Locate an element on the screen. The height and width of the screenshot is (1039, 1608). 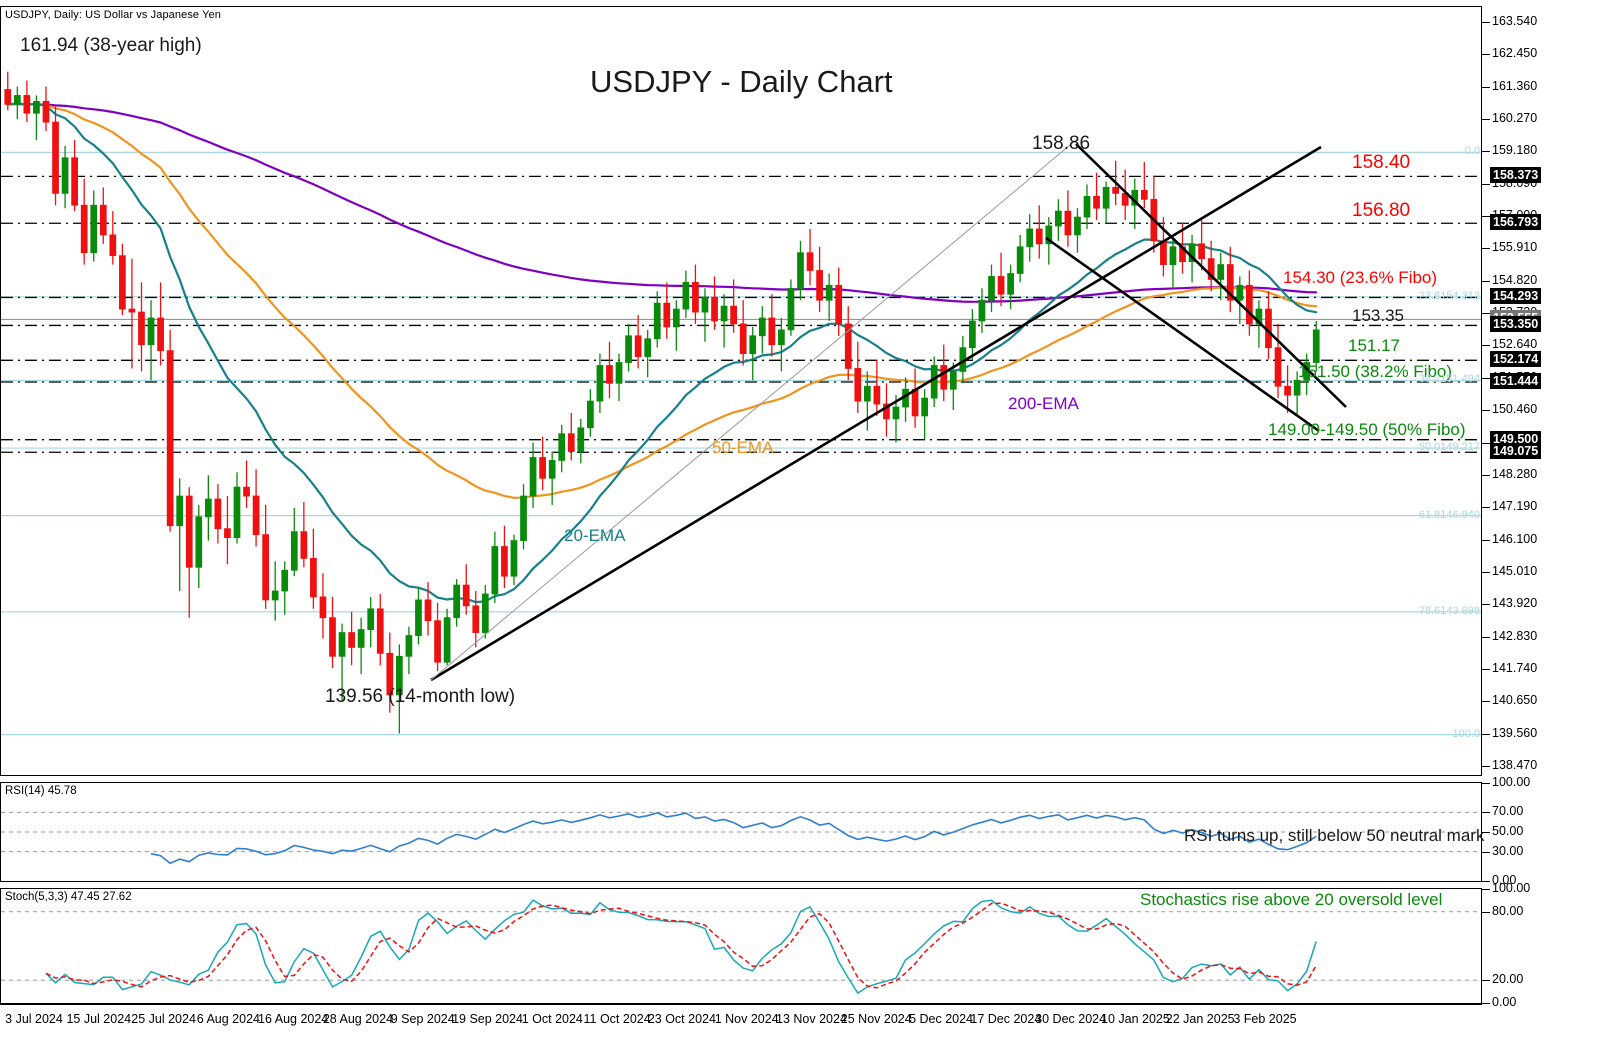
rsi-axis-tick-label: 0.00 is located at coordinates (1504, 880).